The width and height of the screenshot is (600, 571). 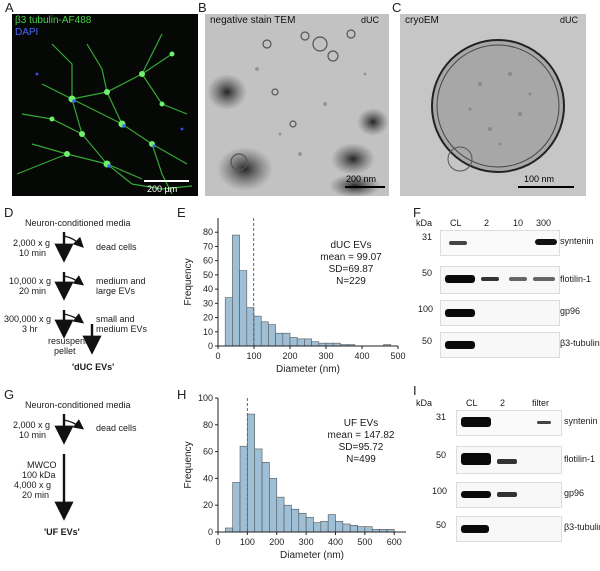 I want to click on blot-f-lane-300: 300, so click(x=544, y=223).